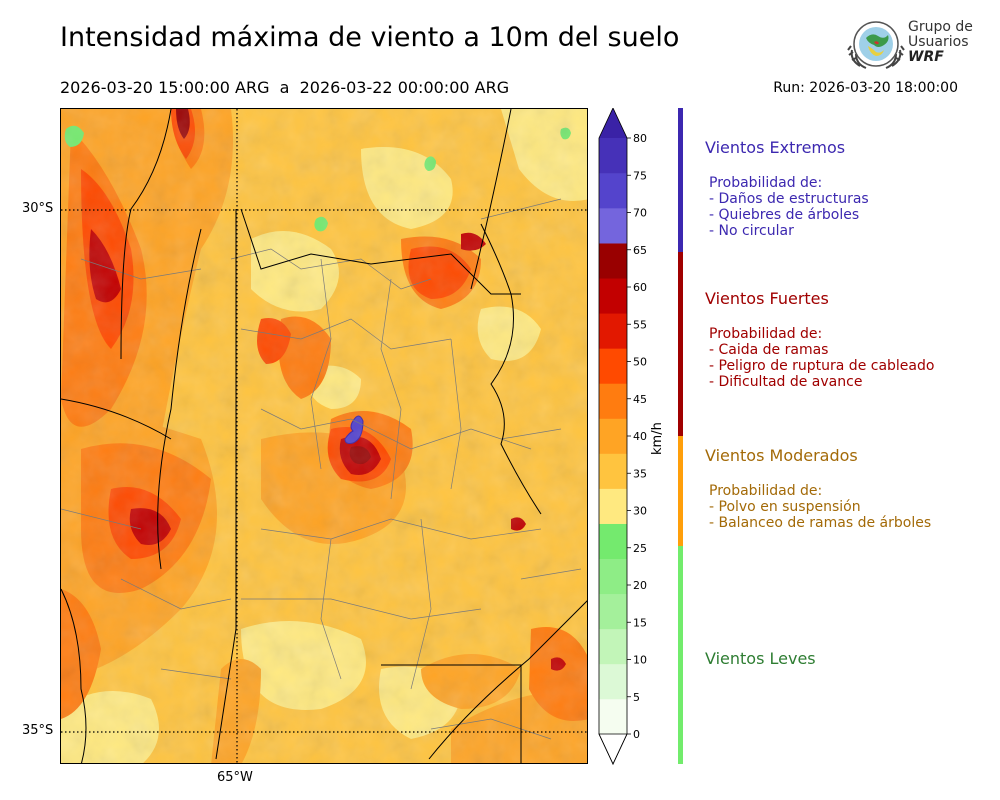  What do you see at coordinates (785, 507) in the screenshot?
I see `prob-item: - Polvo en suspensión` at bounding box center [785, 507].